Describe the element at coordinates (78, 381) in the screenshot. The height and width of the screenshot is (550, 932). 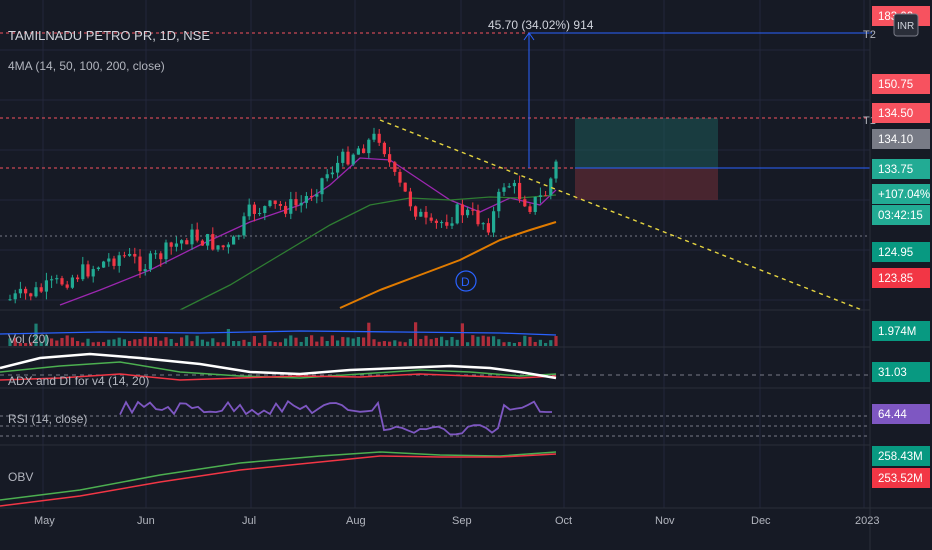
I see `adx-label: ADX and DI for v4 (14, 20)` at that location.